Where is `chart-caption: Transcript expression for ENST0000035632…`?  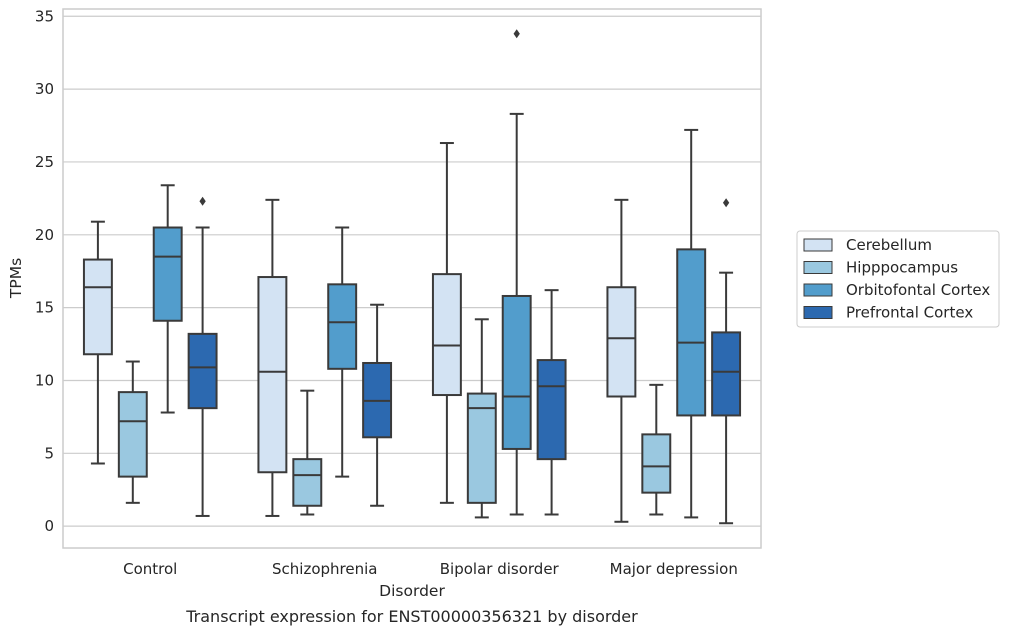
chart-caption: Transcript expression for ENST0000035632… is located at coordinates (411, 616).